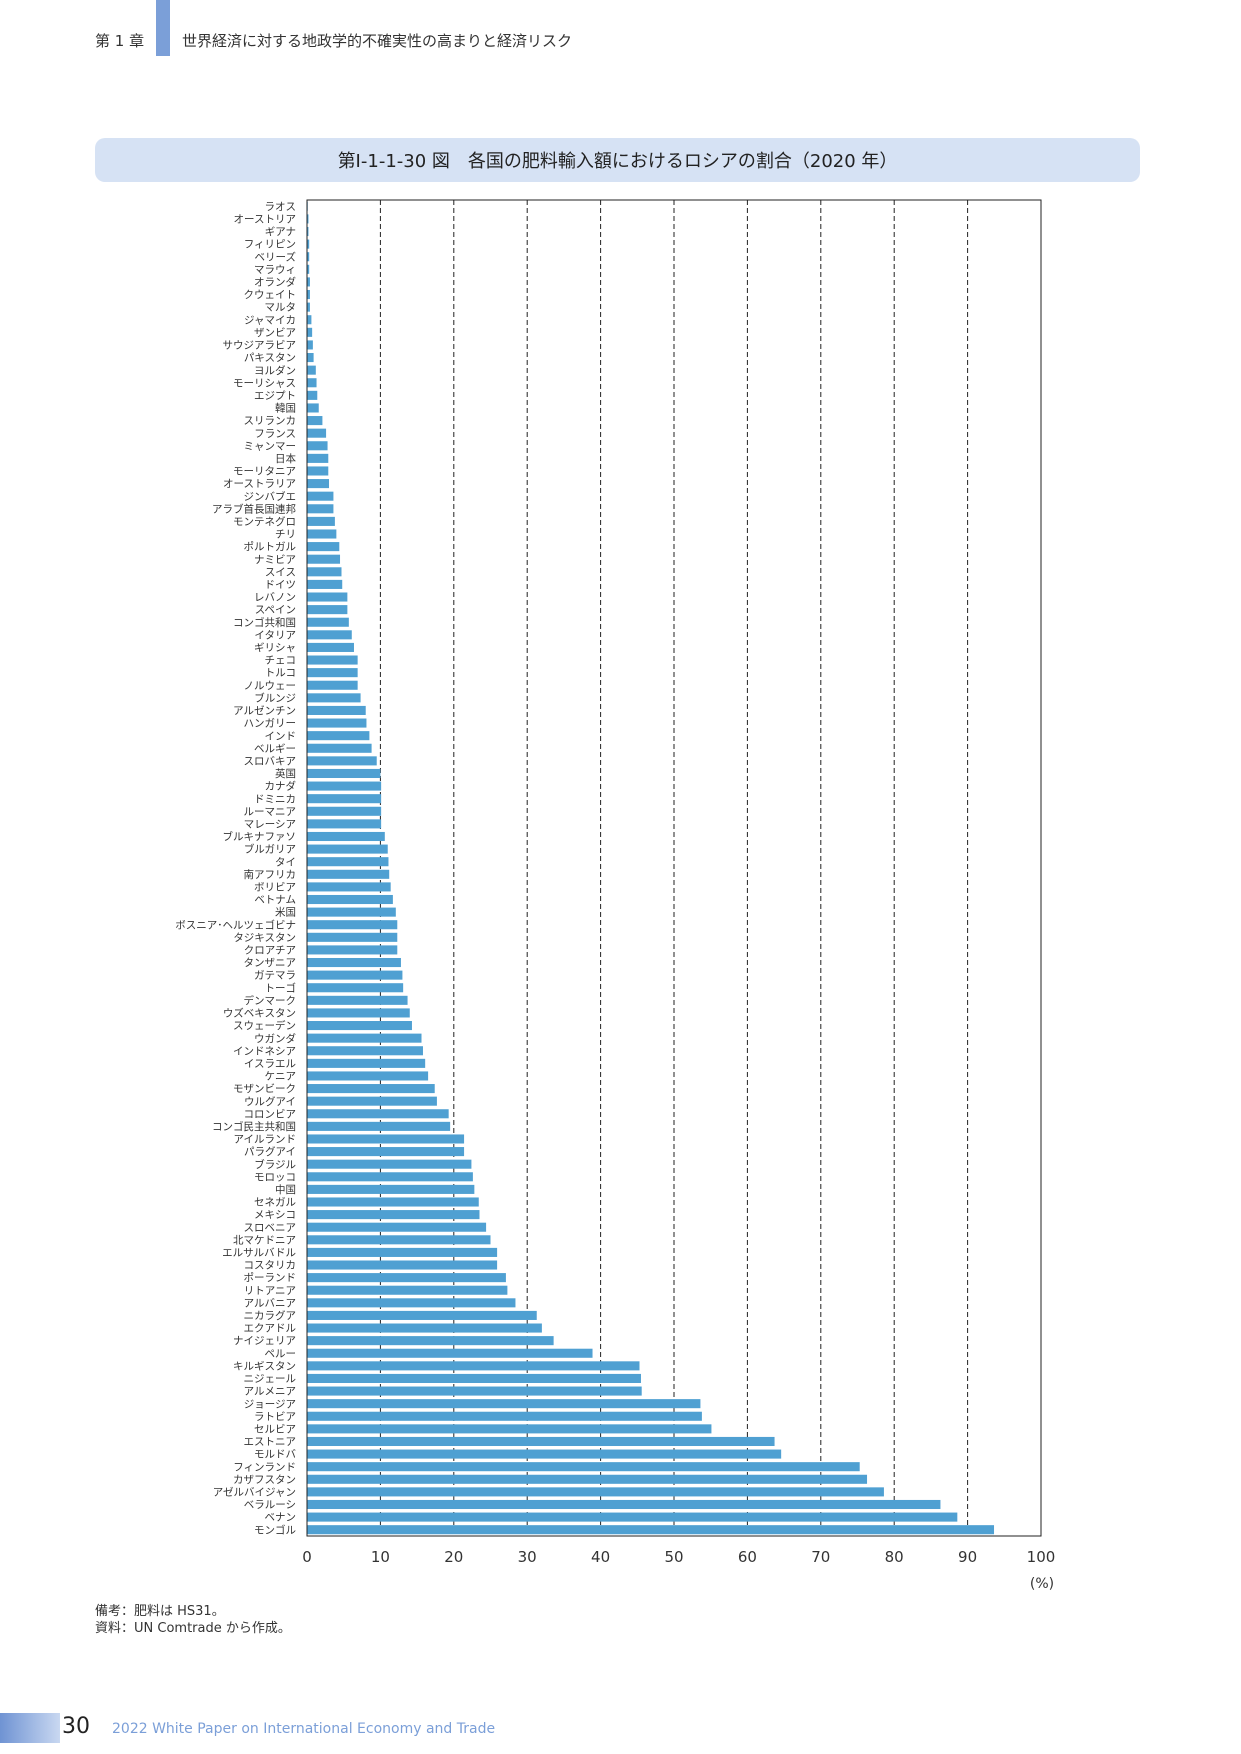 This screenshot has width=1241, height=1754. Describe the element at coordinates (281, 987) in the screenshot. I see `category-label: トーゴ` at that location.